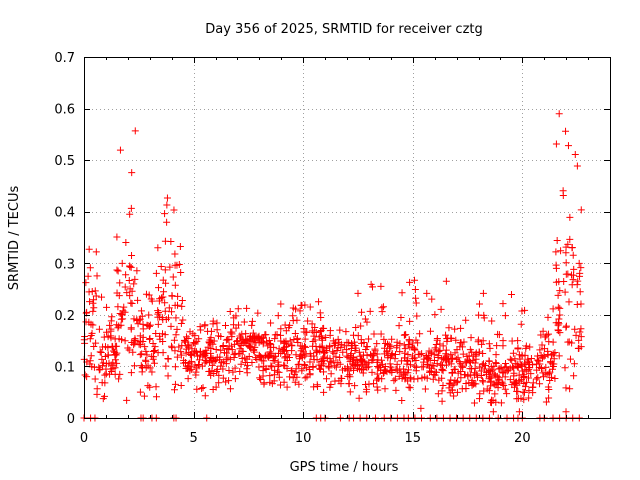  Describe the element at coordinates (64, 316) in the screenshot. I see `y-tick-label: 0.2` at that location.